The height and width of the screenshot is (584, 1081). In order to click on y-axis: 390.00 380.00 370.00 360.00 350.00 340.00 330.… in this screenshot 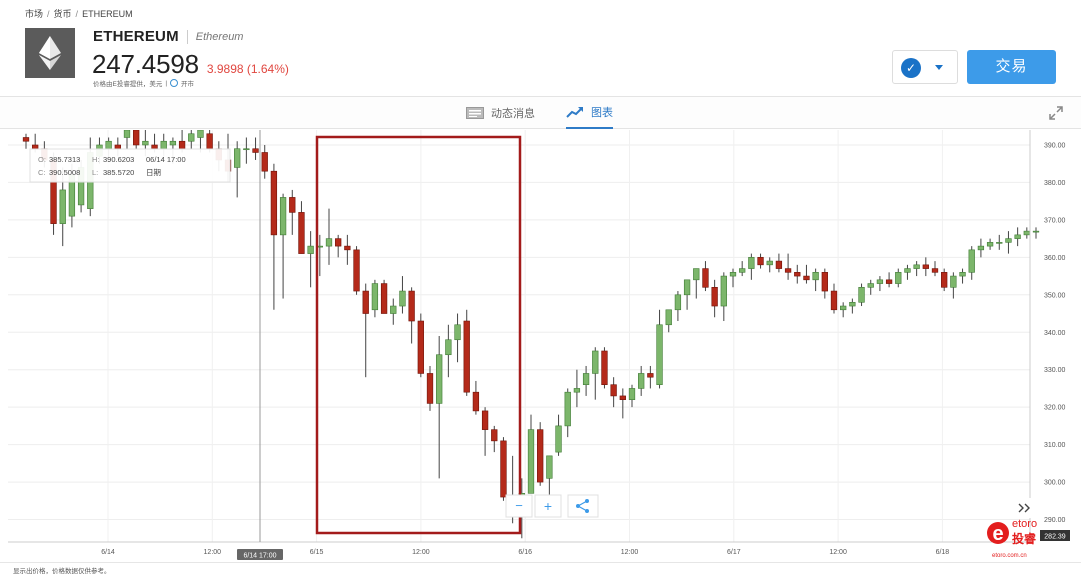, I will do `click(1047, 336)`.